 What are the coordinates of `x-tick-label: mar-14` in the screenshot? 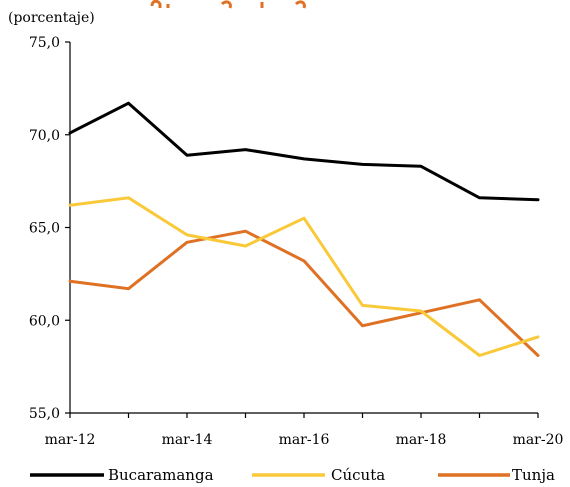 It's located at (187, 440).